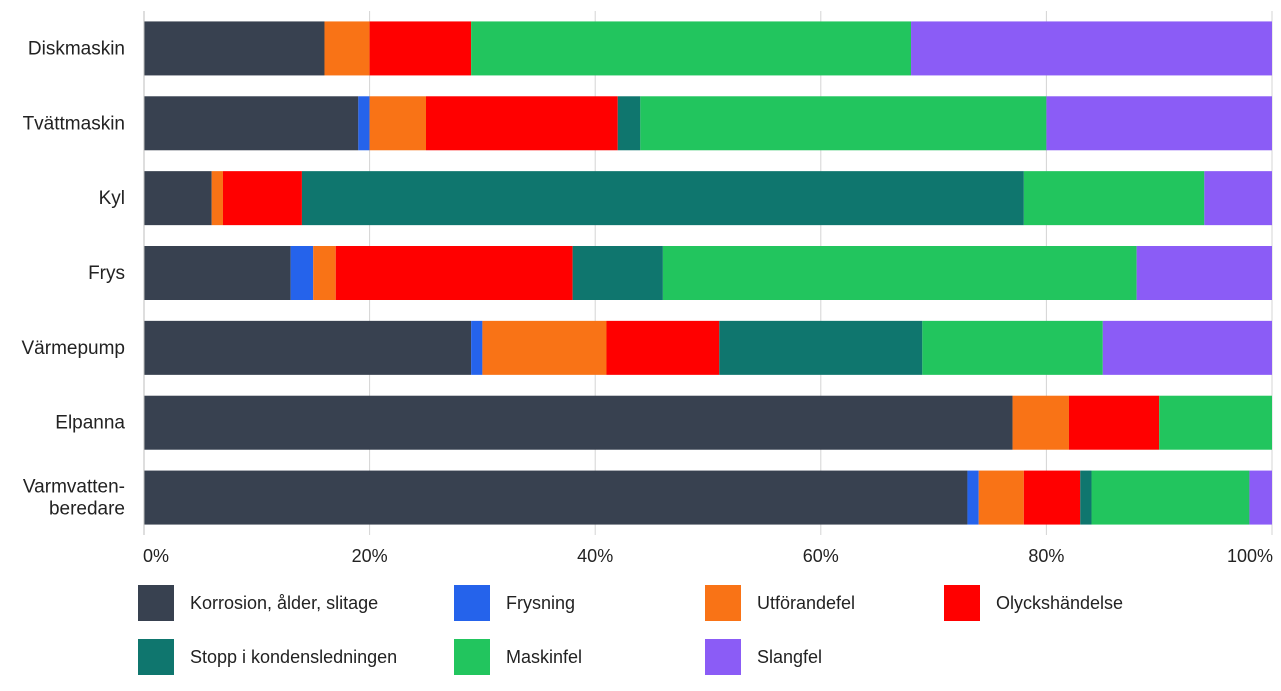 This screenshot has height=691, width=1281. Describe the element at coordinates (90, 423) in the screenshot. I see `category-label: Elpanna` at that location.